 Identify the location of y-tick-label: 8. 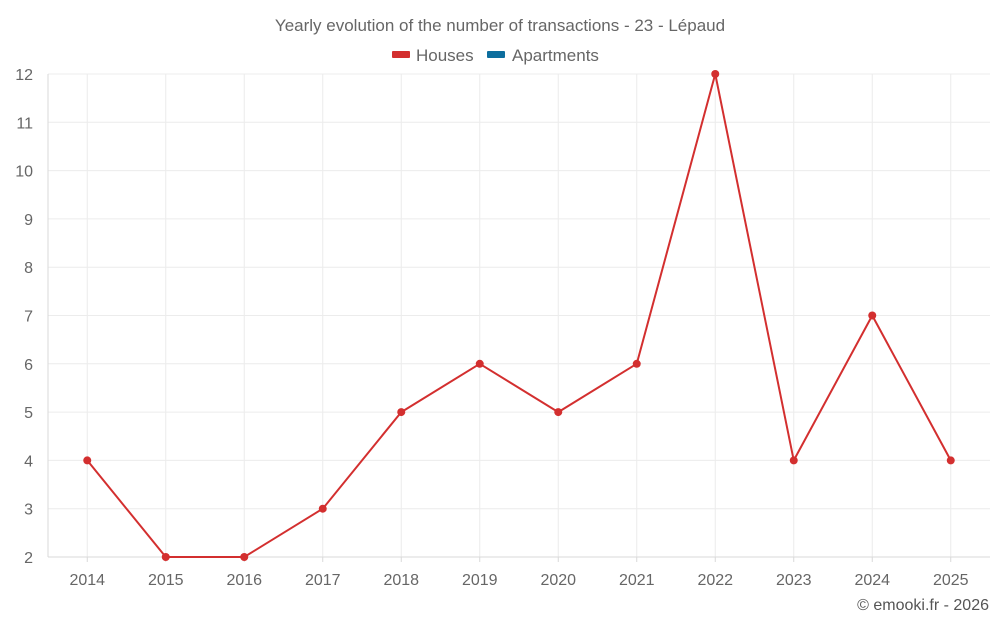
(28, 268).